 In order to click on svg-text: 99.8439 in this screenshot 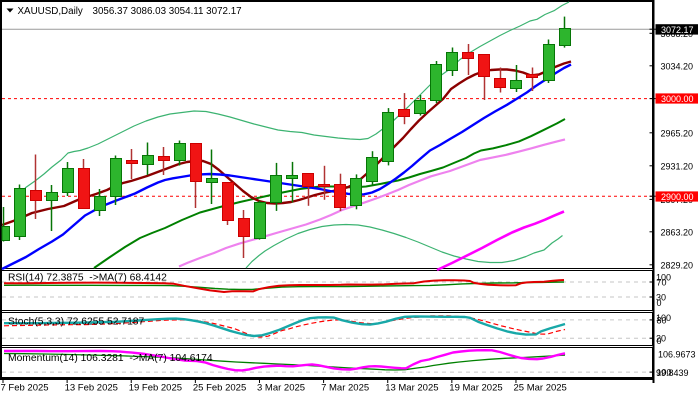, I will do `click(672, 373)`.